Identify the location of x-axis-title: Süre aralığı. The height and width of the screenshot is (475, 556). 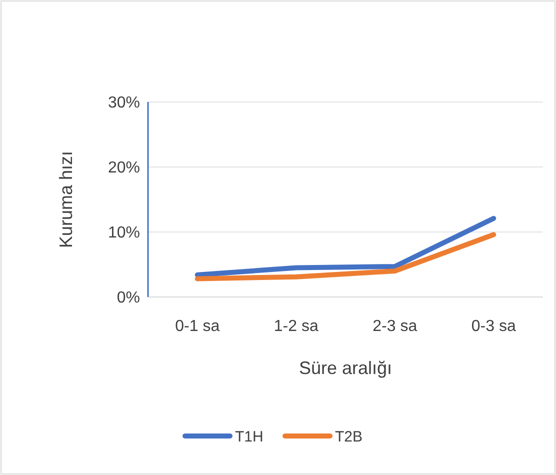
(345, 368).